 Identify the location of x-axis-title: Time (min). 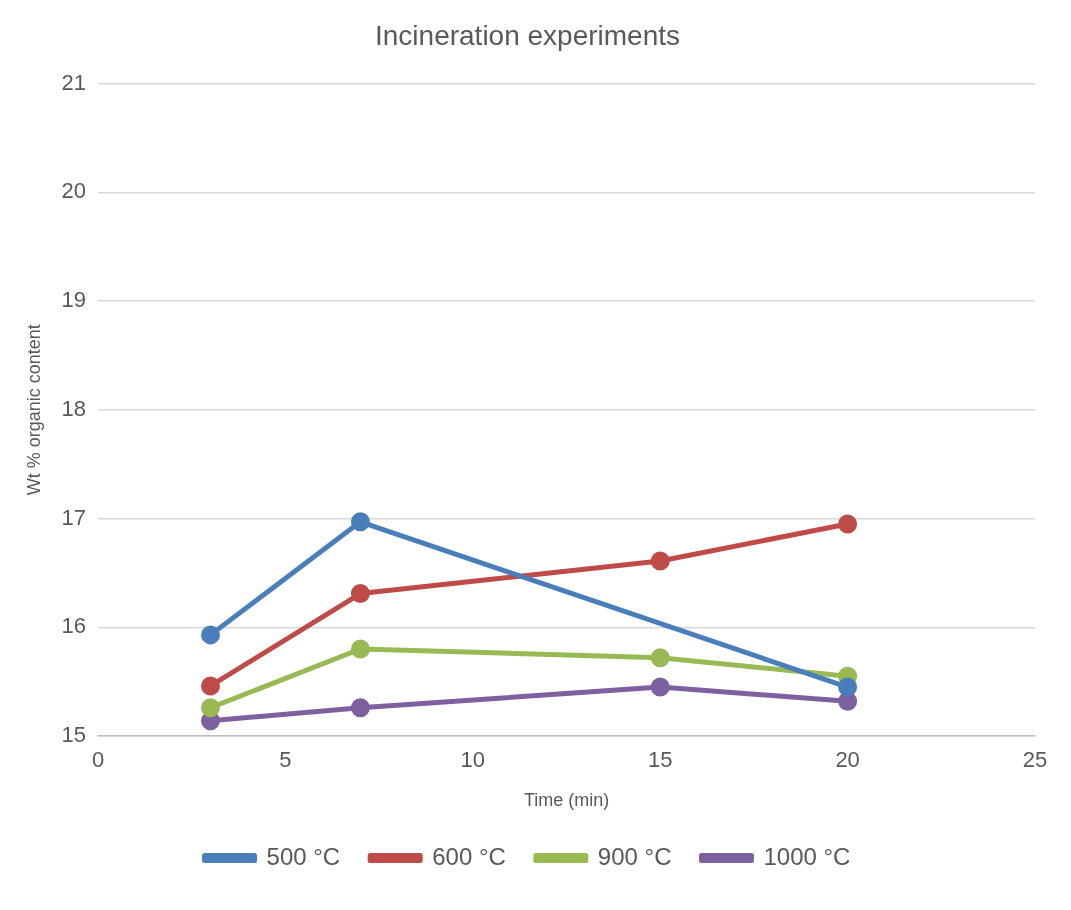
(566, 800).